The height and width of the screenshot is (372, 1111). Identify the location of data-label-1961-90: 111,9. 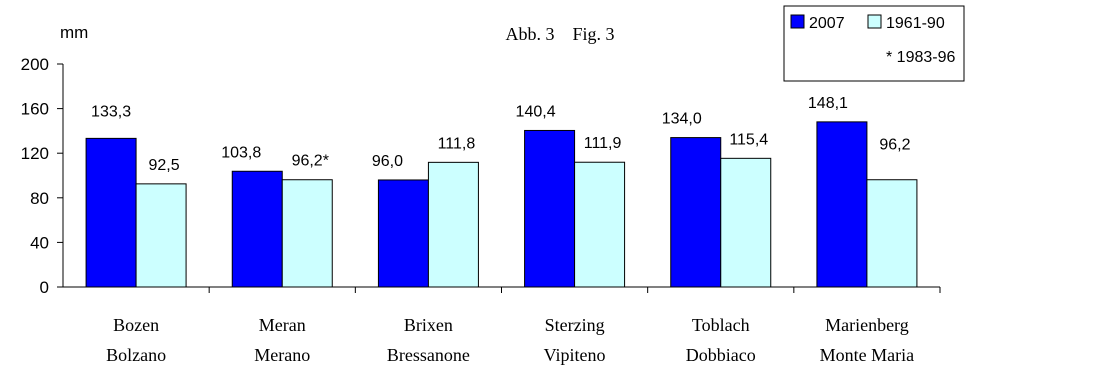
(603, 143).